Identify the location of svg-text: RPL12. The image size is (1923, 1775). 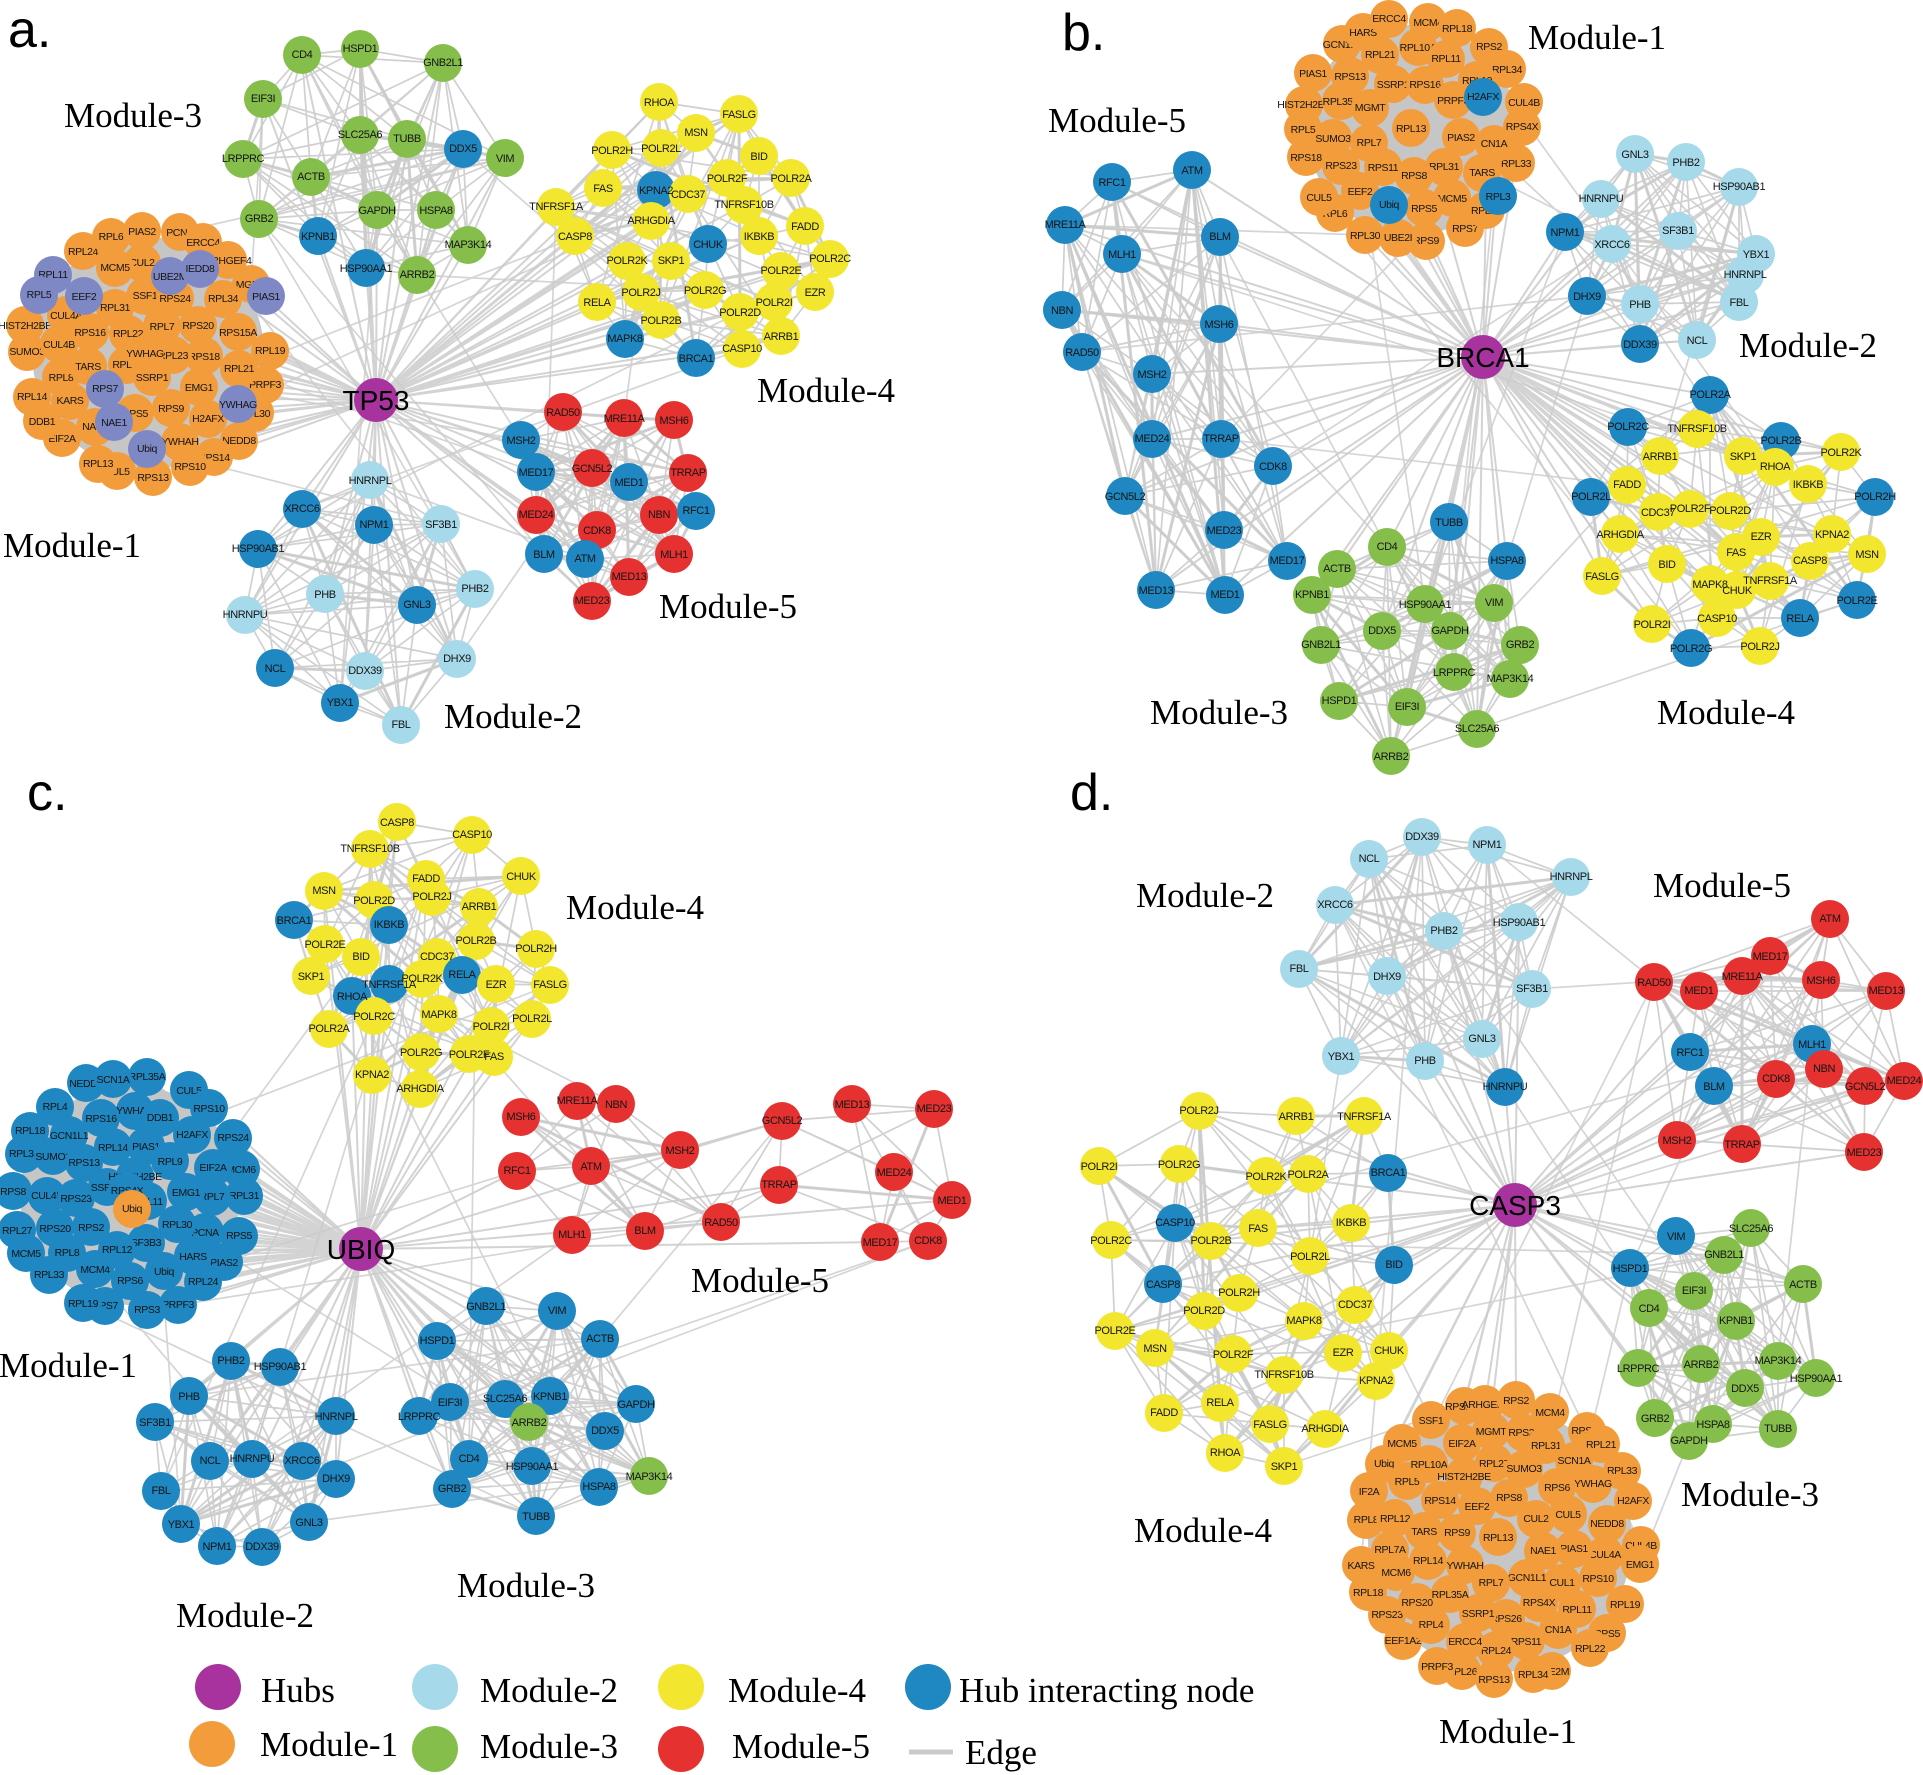
(1395, 1519).